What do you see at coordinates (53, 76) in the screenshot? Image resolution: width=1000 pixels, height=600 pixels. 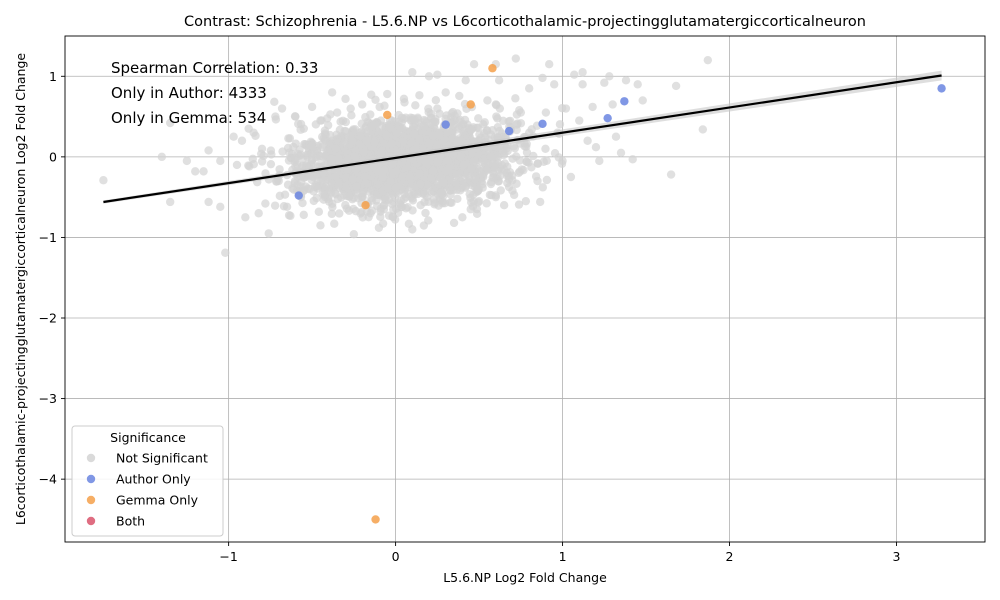 I see `y-tick-label-5: 1` at bounding box center [53, 76].